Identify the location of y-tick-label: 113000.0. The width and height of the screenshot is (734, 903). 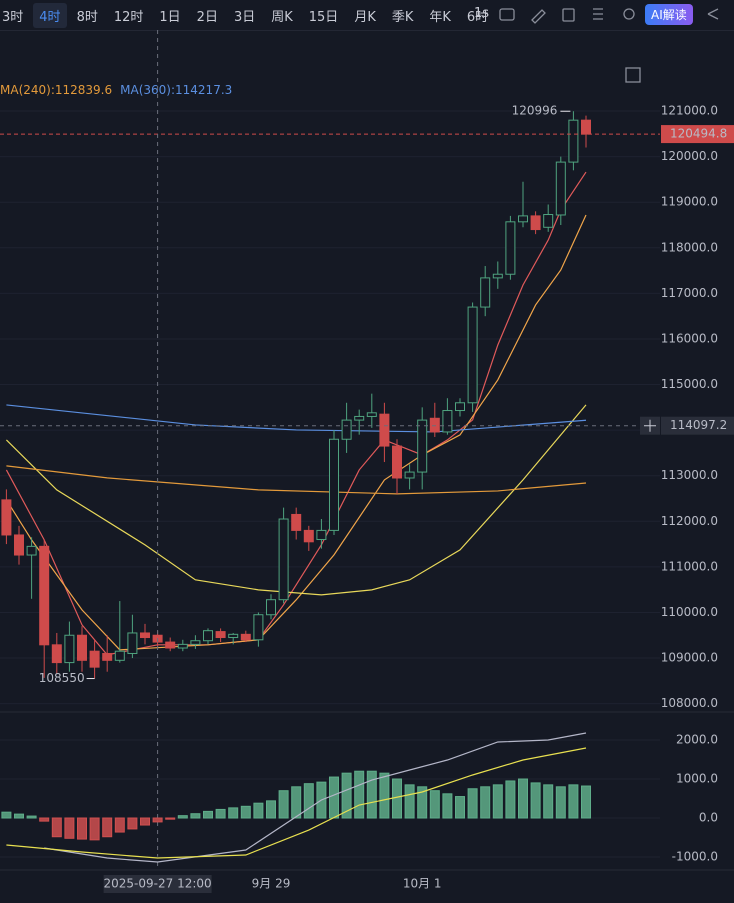
(689, 475).